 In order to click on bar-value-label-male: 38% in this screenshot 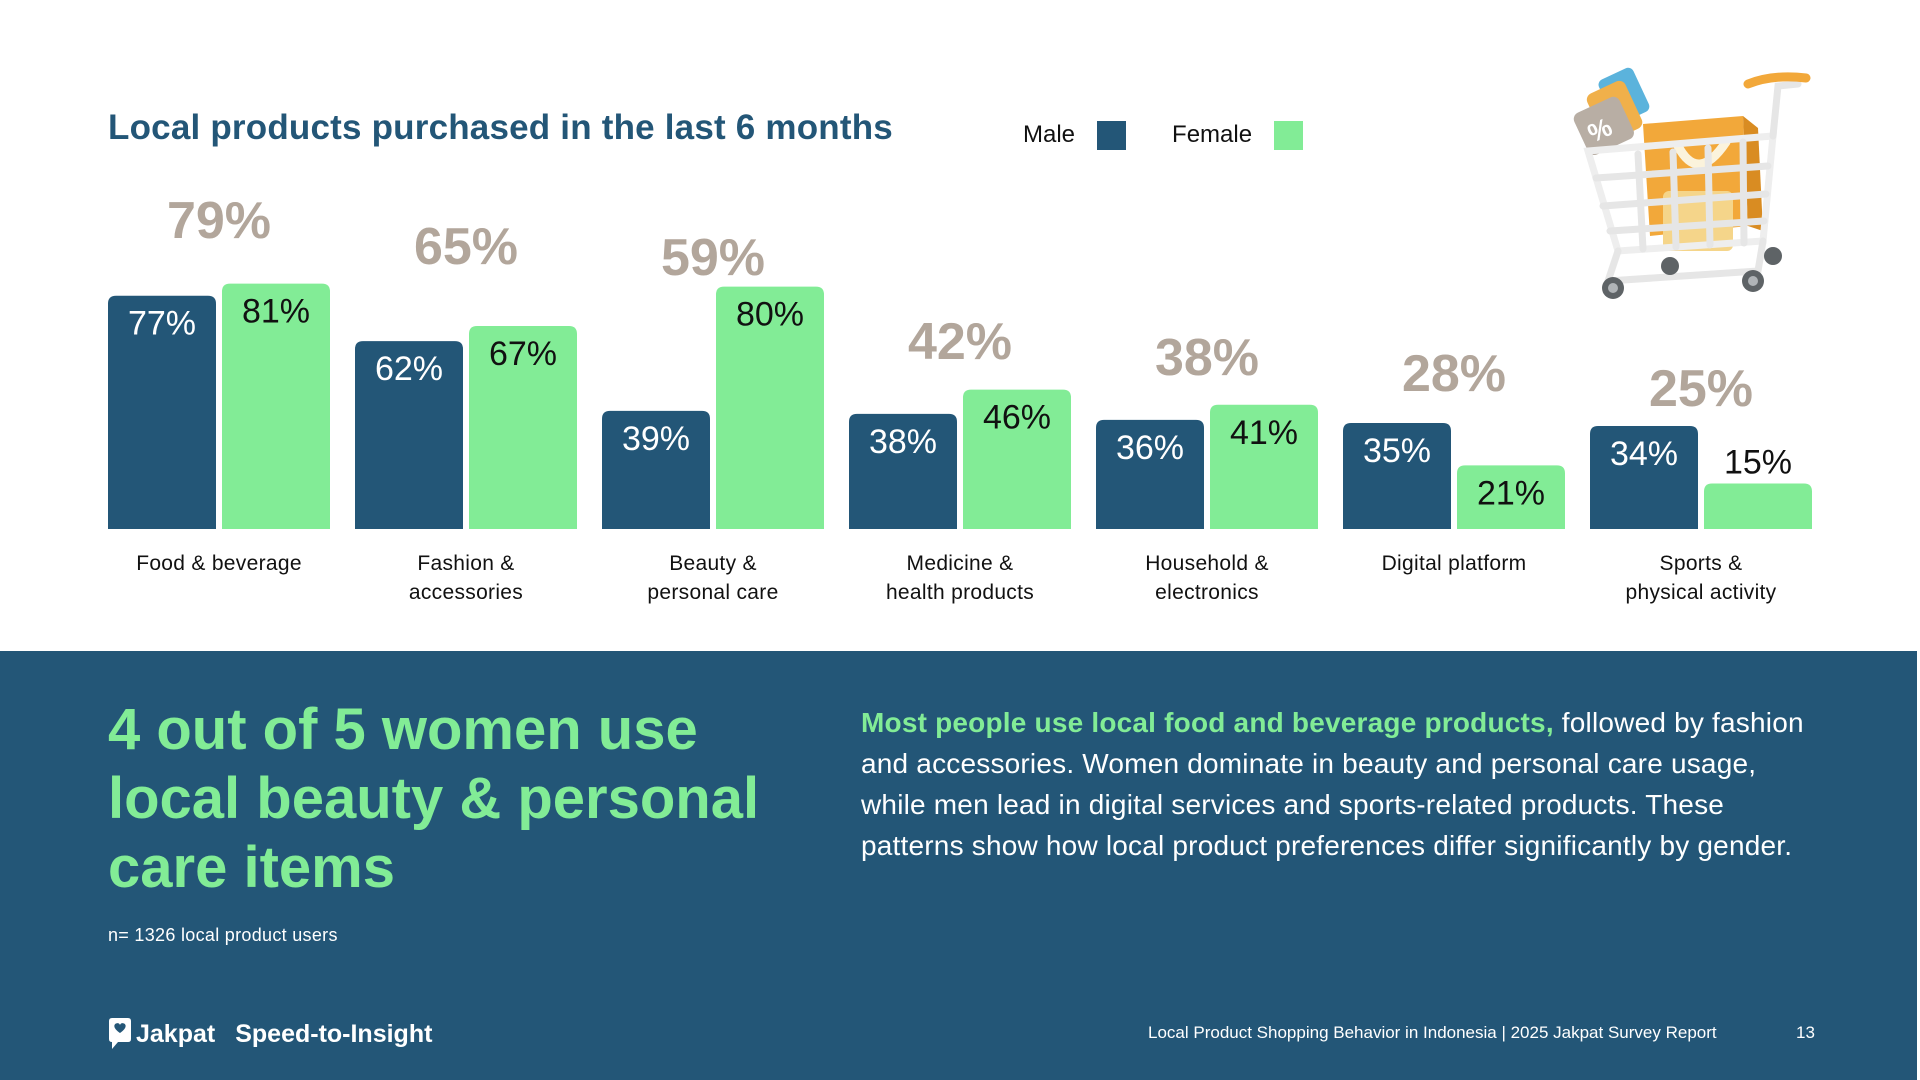, I will do `click(903, 442)`.